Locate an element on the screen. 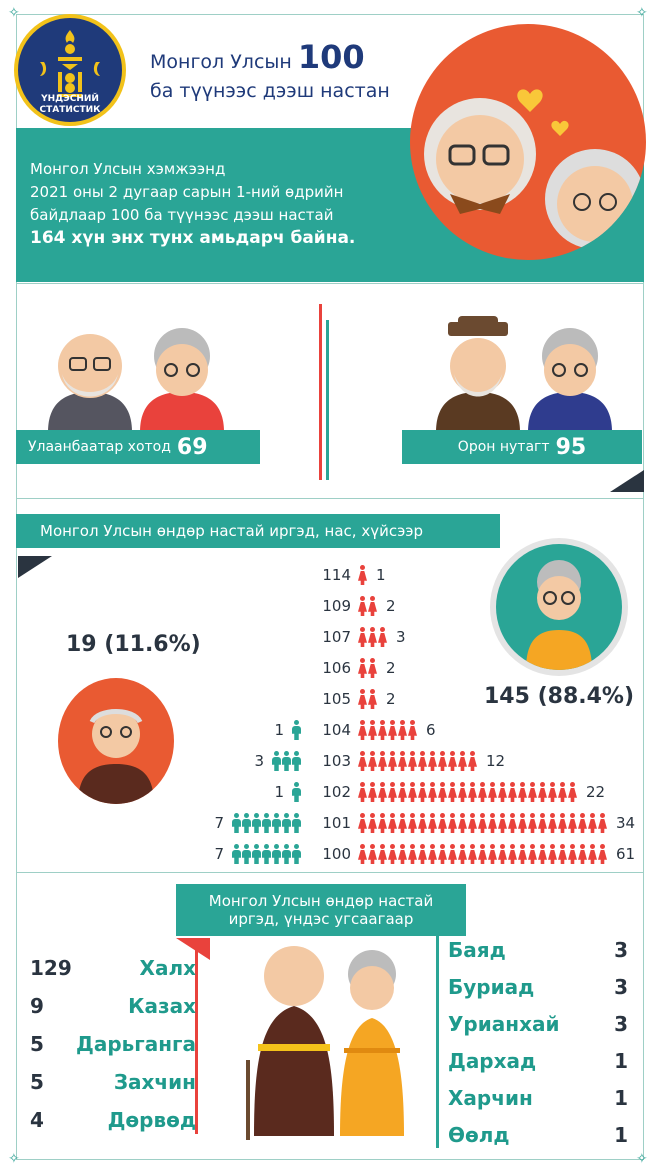  center-line-red is located at coordinates (320, 392).